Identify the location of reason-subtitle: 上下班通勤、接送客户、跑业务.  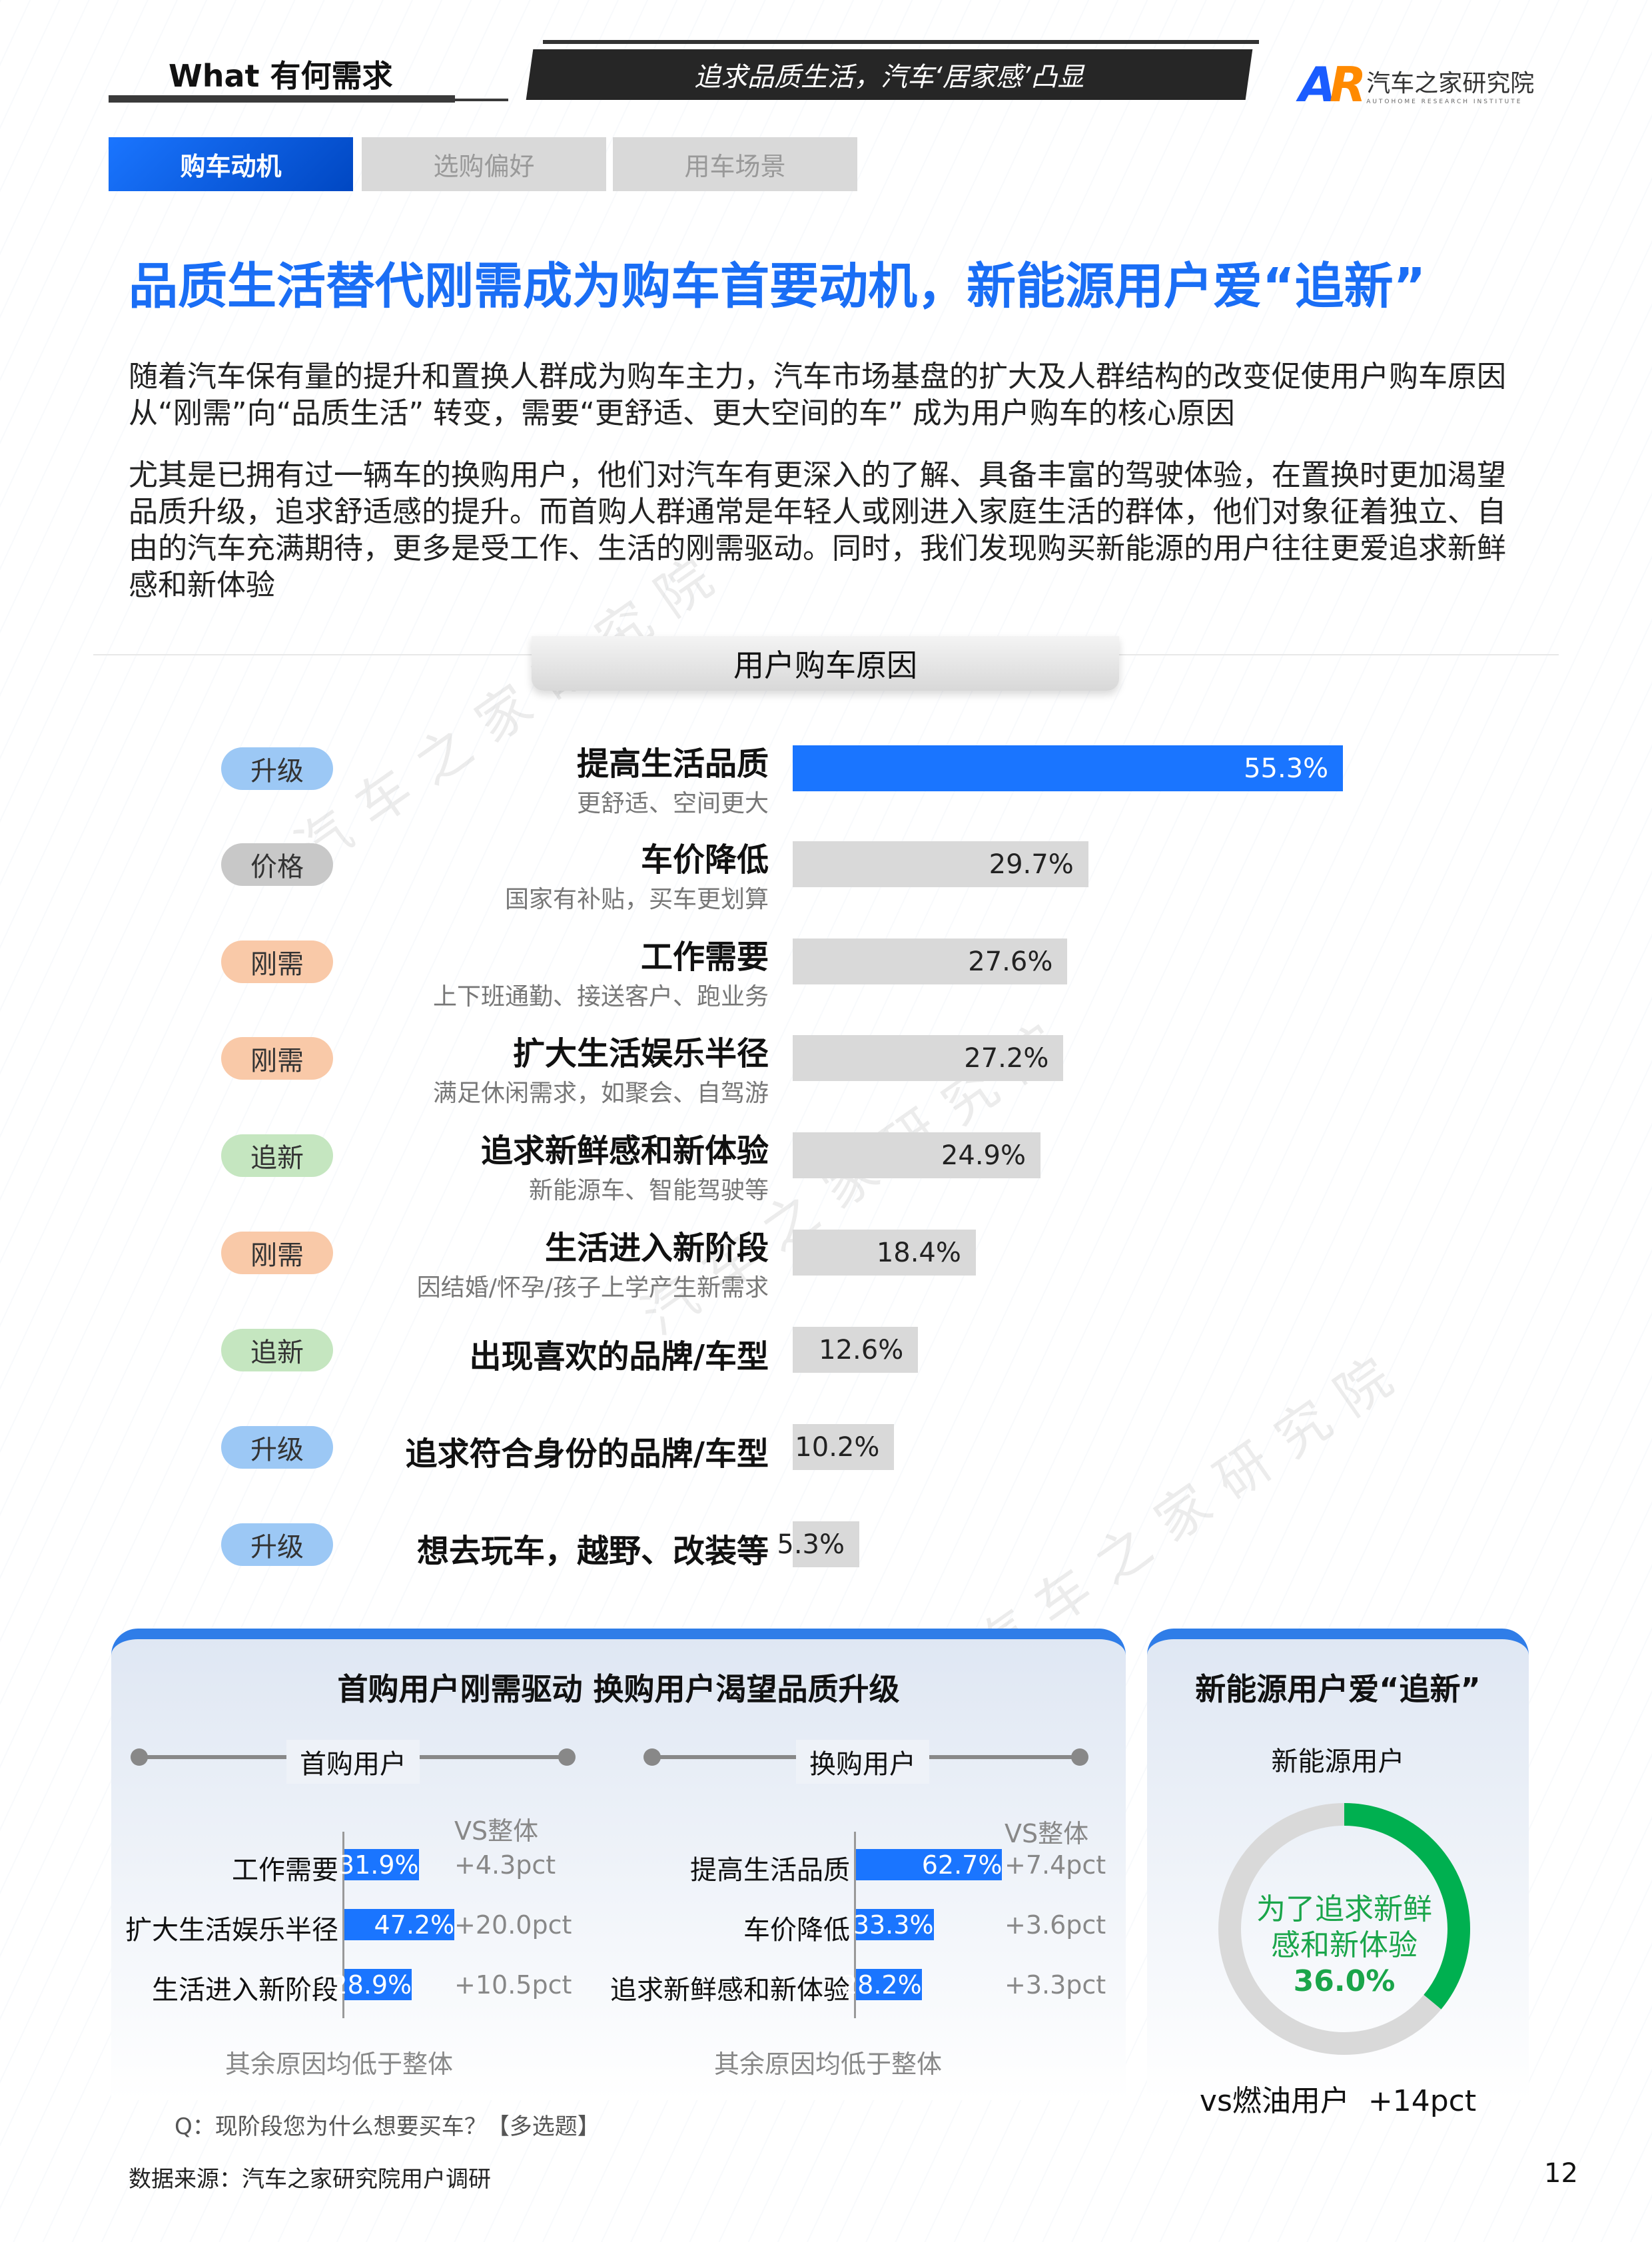
(600, 996).